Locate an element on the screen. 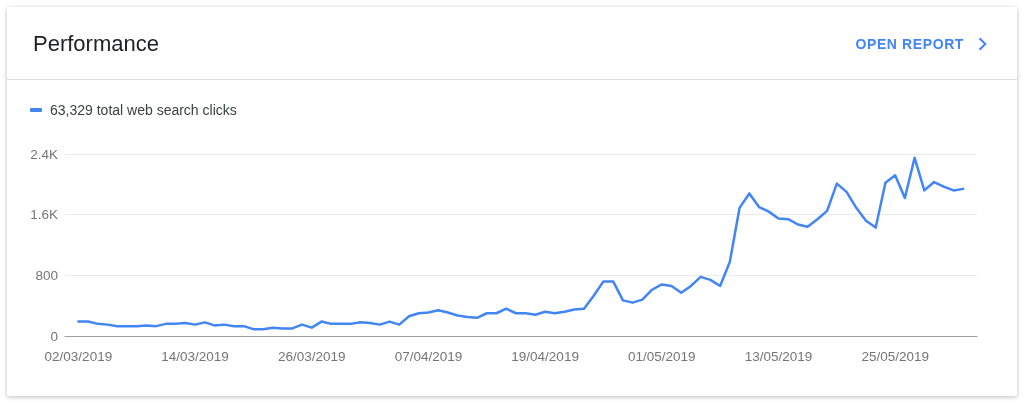 This screenshot has width=1024, height=403. x-tick-label: 25/05/2019 is located at coordinates (895, 356).